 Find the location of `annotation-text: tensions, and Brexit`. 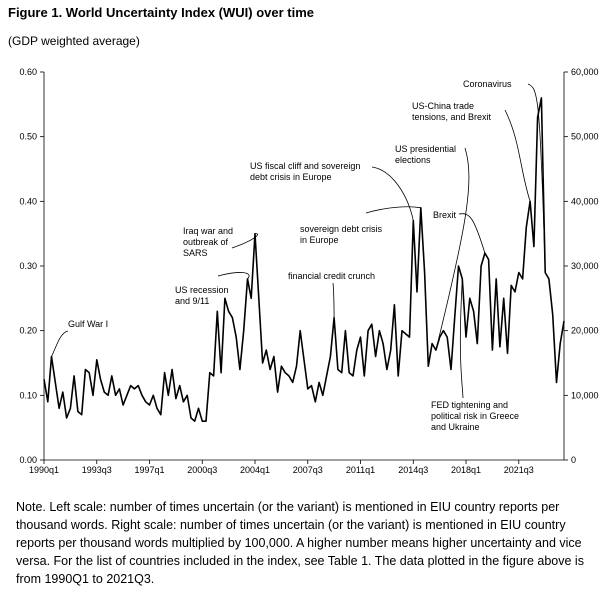

annotation-text: tensions, and Brexit is located at coordinates (452, 117).